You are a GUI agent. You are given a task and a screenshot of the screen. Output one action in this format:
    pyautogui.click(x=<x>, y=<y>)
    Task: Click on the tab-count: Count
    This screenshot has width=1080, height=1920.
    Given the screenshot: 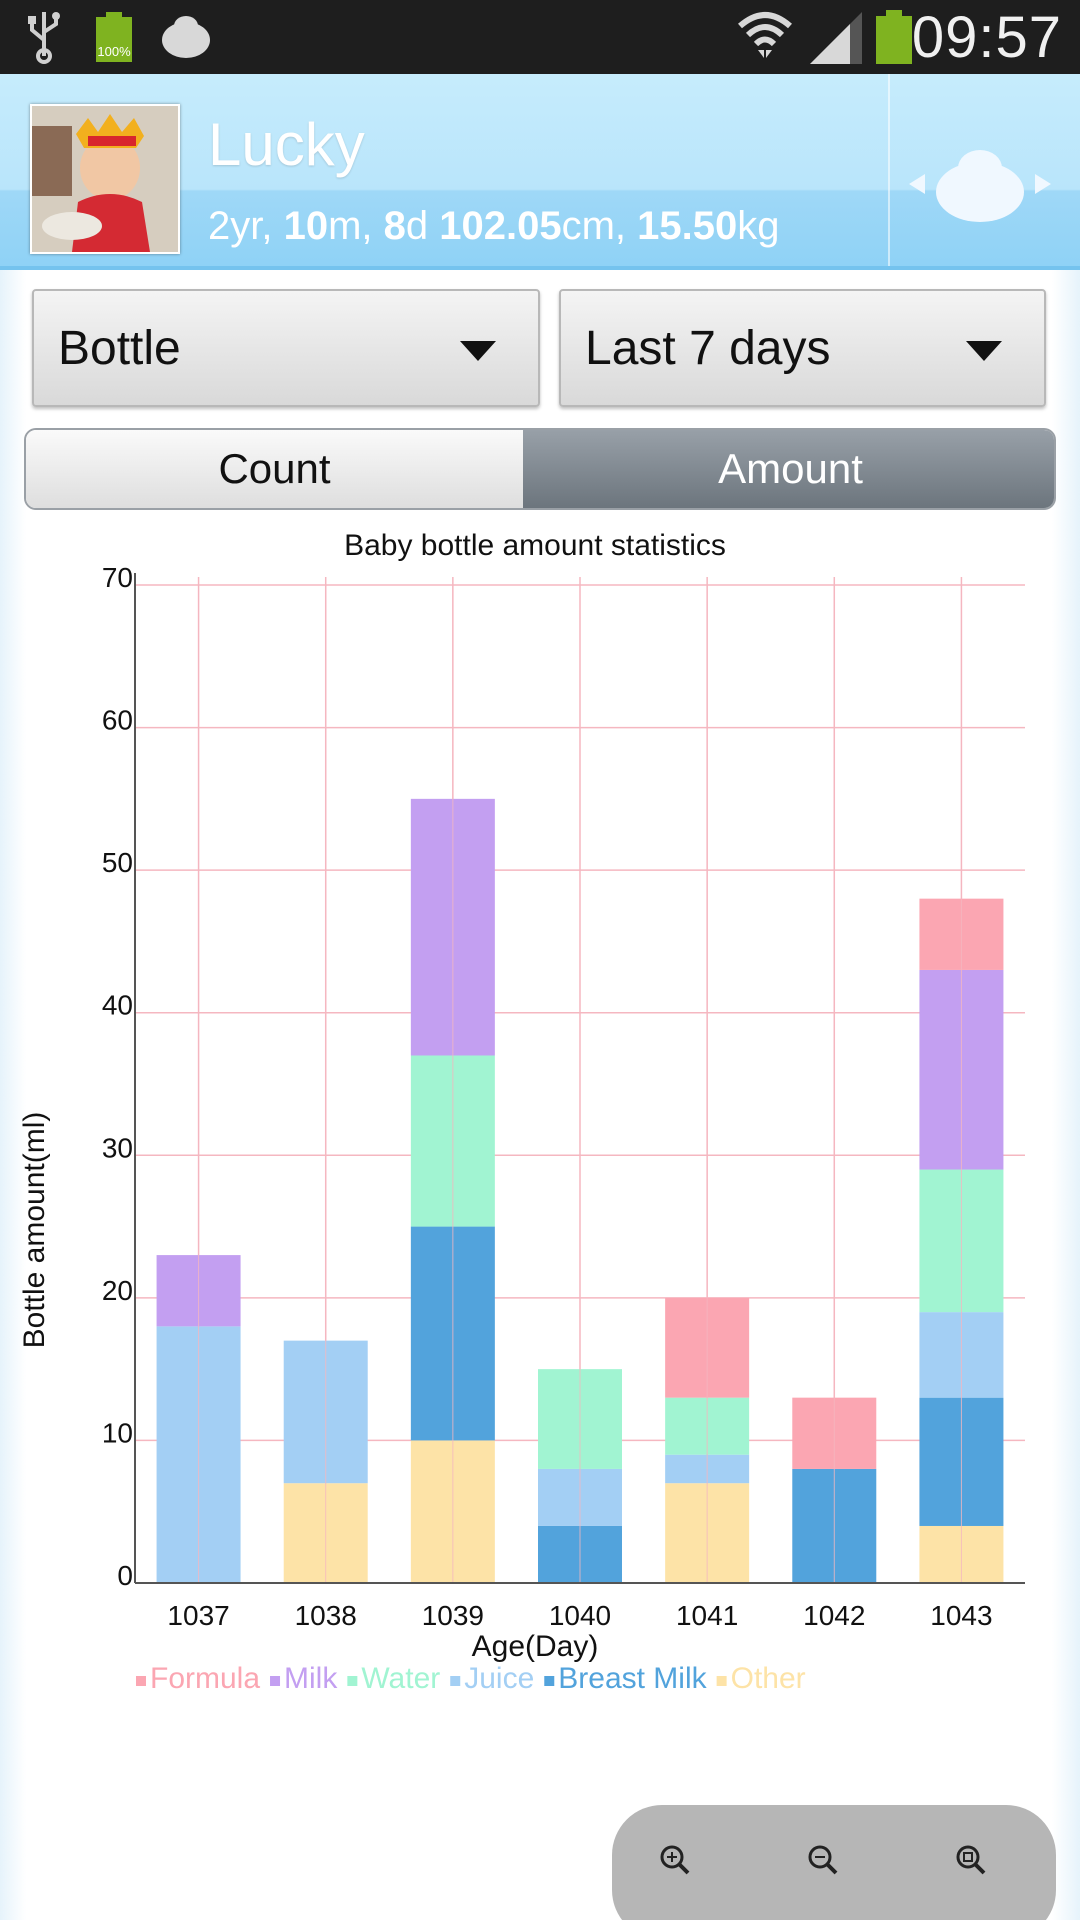 What is the action you would take?
    pyautogui.click(x=274, y=469)
    